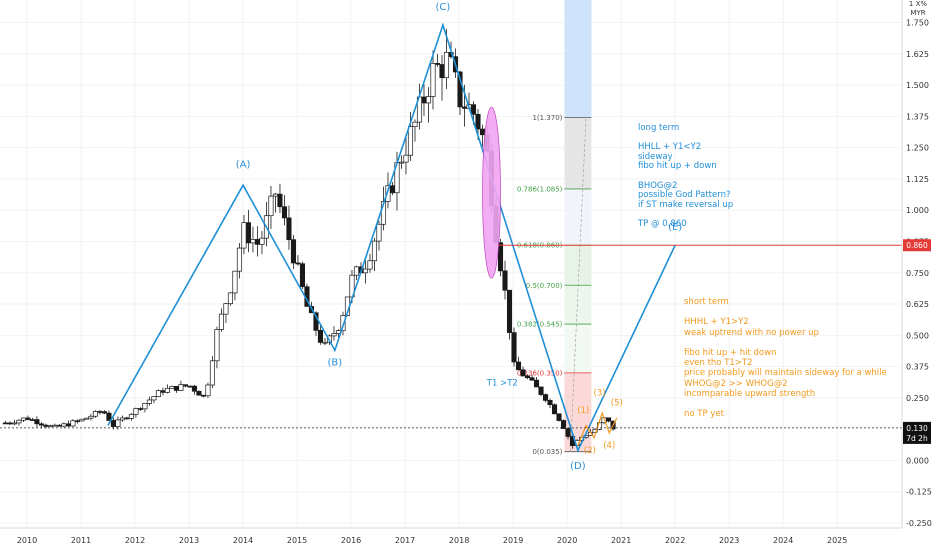 The width and height of the screenshot is (932, 550). What do you see at coordinates (917, 54) in the screenshot?
I see `y-tick-label: 1.625` at bounding box center [917, 54].